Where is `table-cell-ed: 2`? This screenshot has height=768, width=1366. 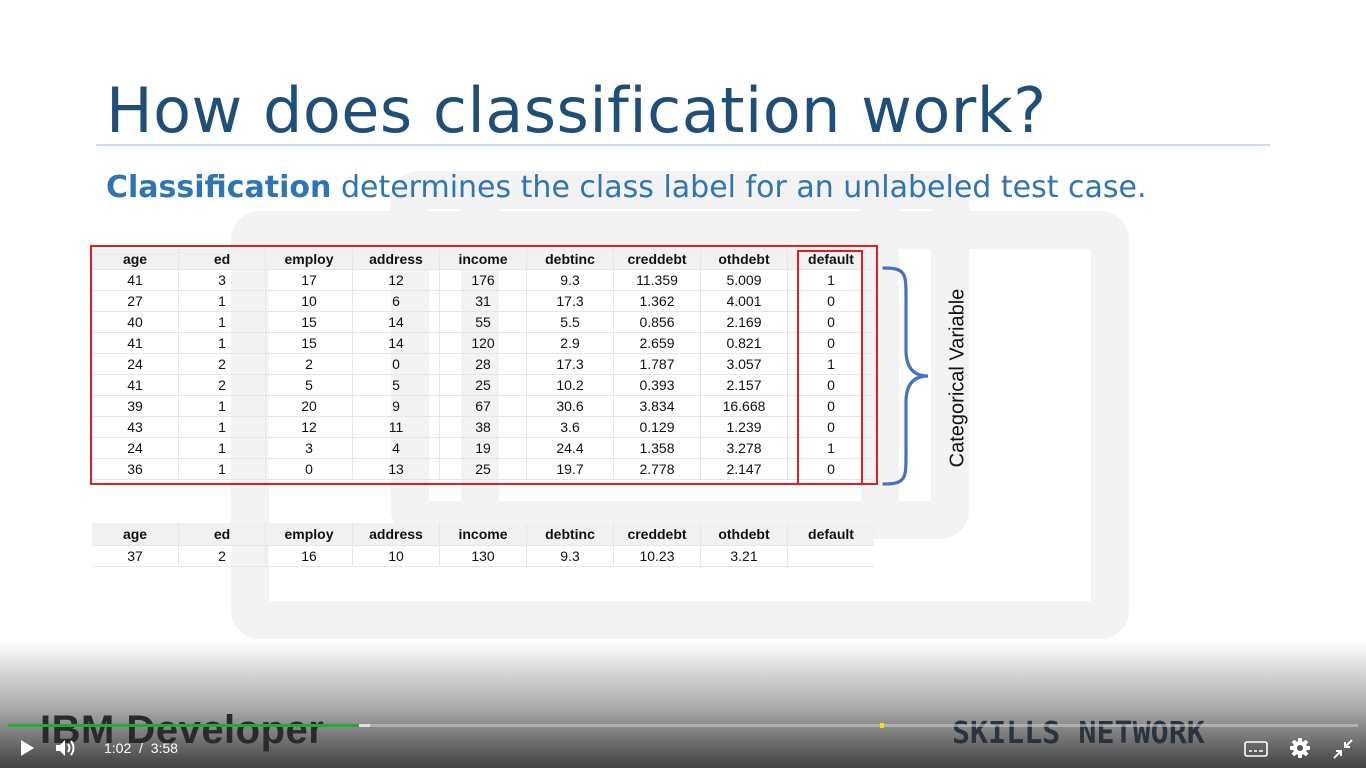 table-cell-ed: 2 is located at coordinates (222, 556).